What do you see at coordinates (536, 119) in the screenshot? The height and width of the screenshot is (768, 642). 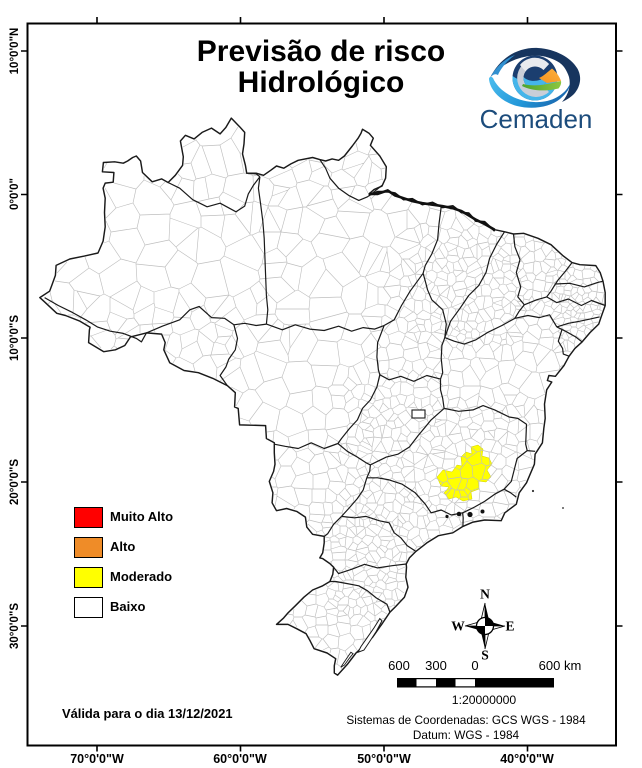 I see `svg-text: Cemaden` at bounding box center [536, 119].